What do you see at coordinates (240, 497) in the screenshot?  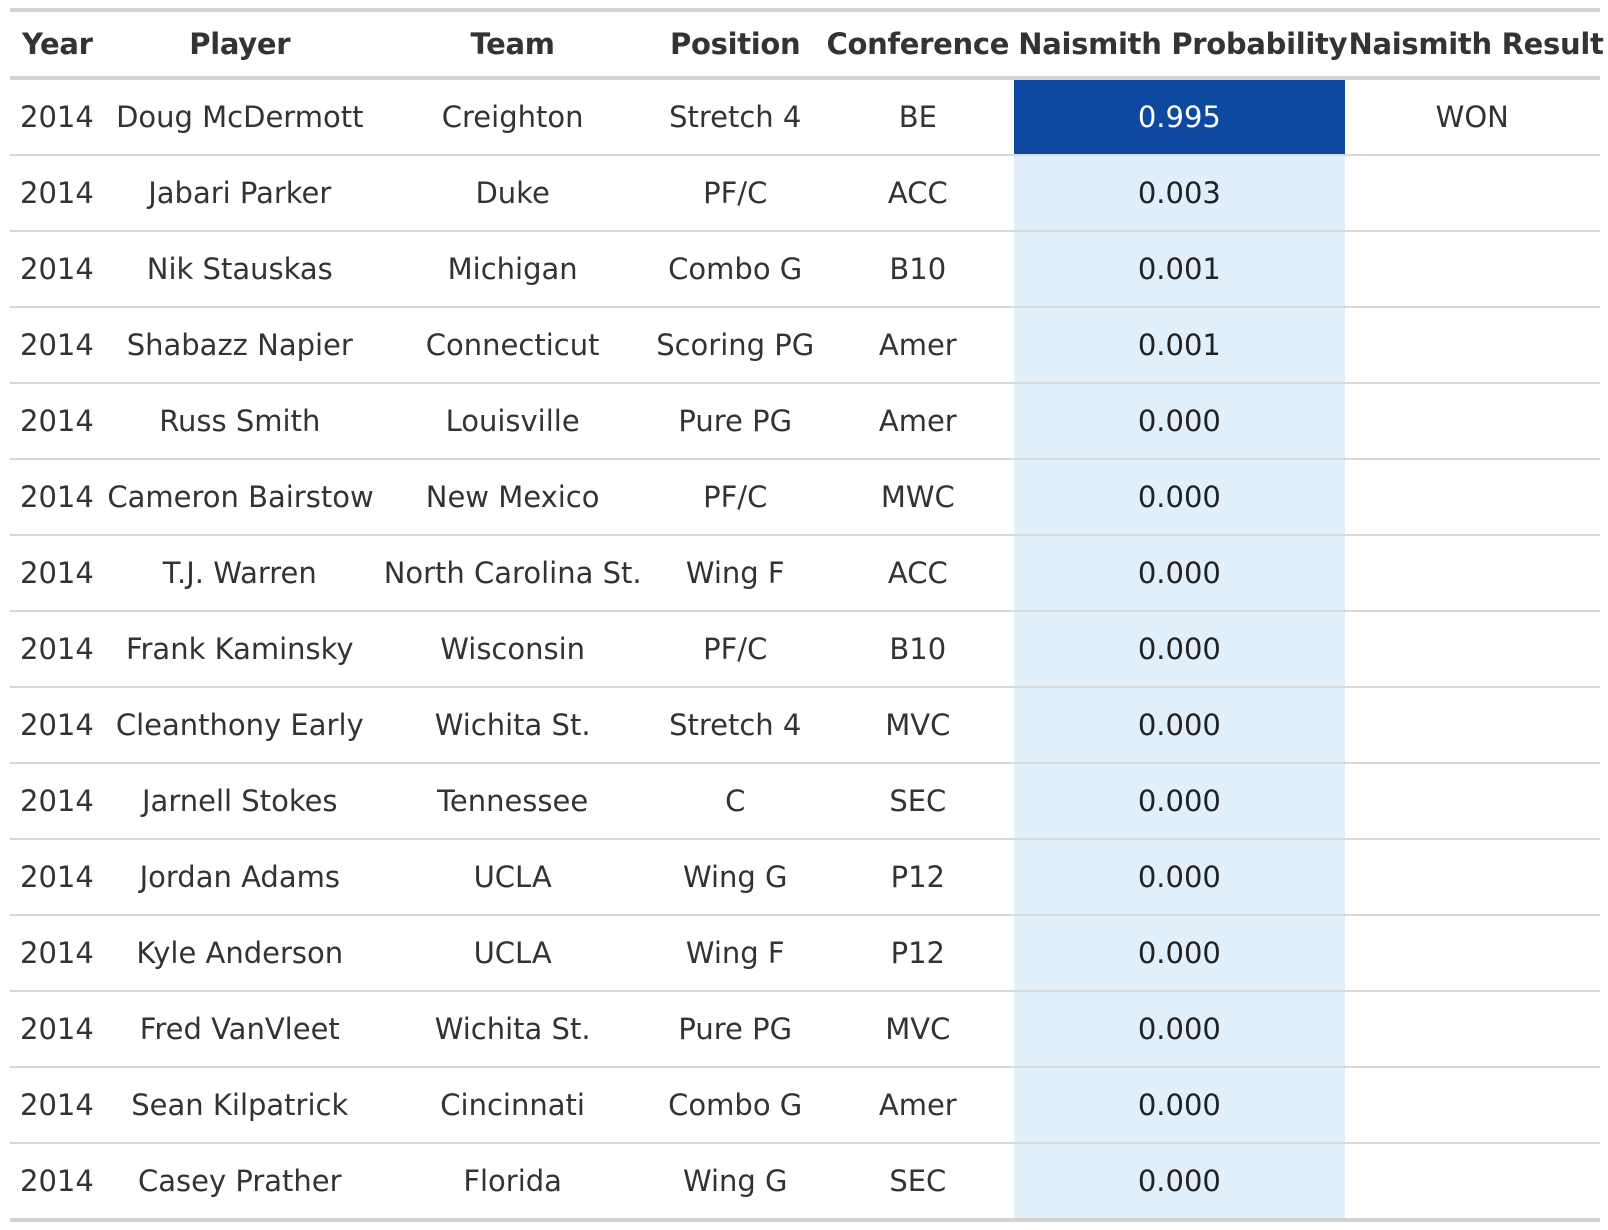 I see `player-cell: Cameron Bairstow` at bounding box center [240, 497].